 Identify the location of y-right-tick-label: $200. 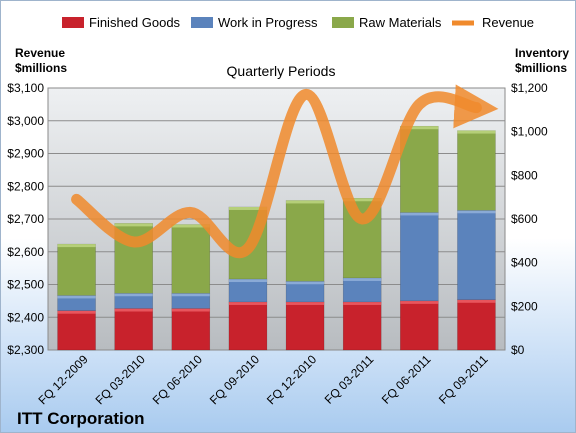
(524, 306).